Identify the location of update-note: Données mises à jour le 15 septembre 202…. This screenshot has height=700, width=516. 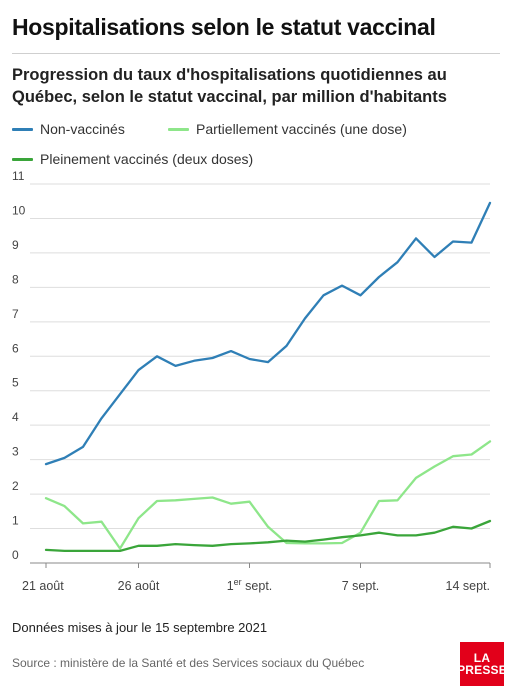
(140, 627).